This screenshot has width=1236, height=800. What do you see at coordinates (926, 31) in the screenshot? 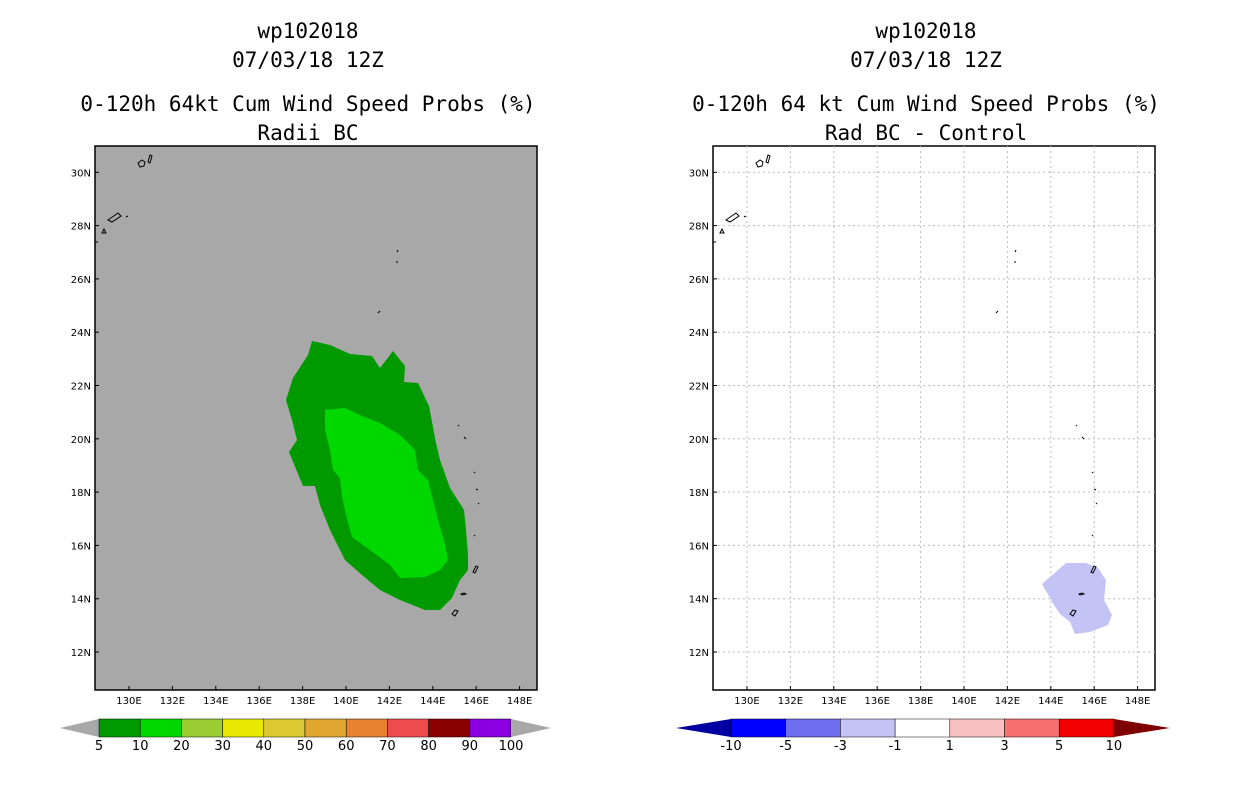
I see `right-storm-id: wp102018` at bounding box center [926, 31].